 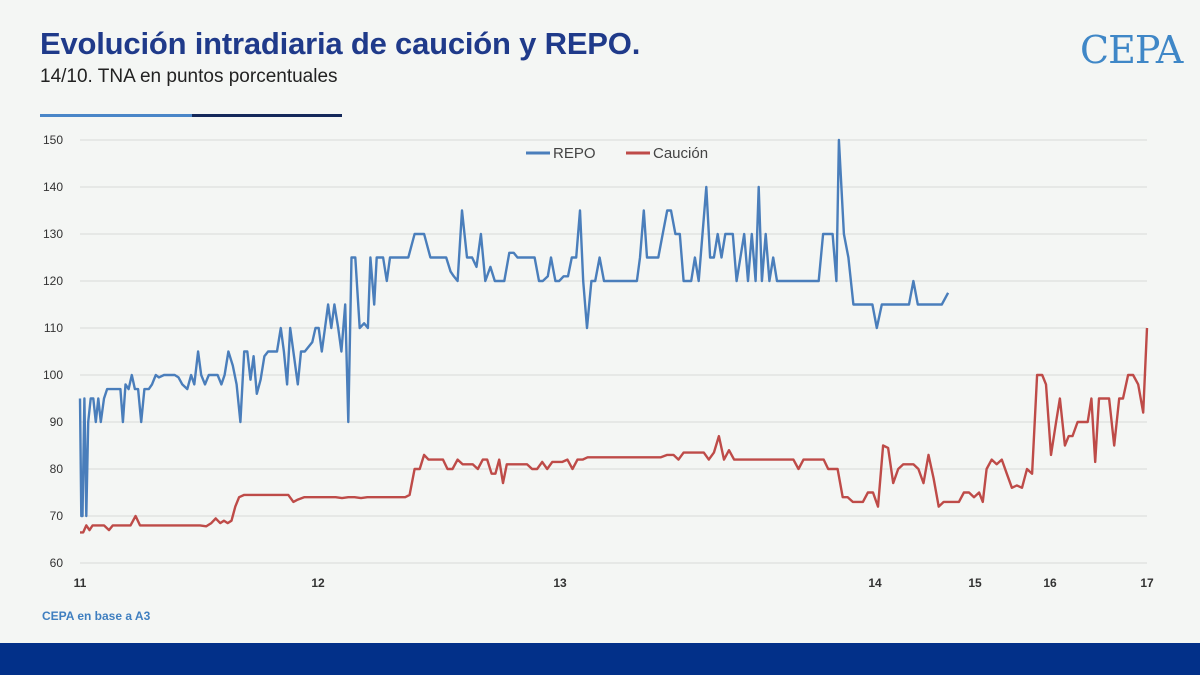 What do you see at coordinates (189, 76) in the screenshot?
I see `page-subtitle: 14/10. TNA en puntos porcentuales` at bounding box center [189, 76].